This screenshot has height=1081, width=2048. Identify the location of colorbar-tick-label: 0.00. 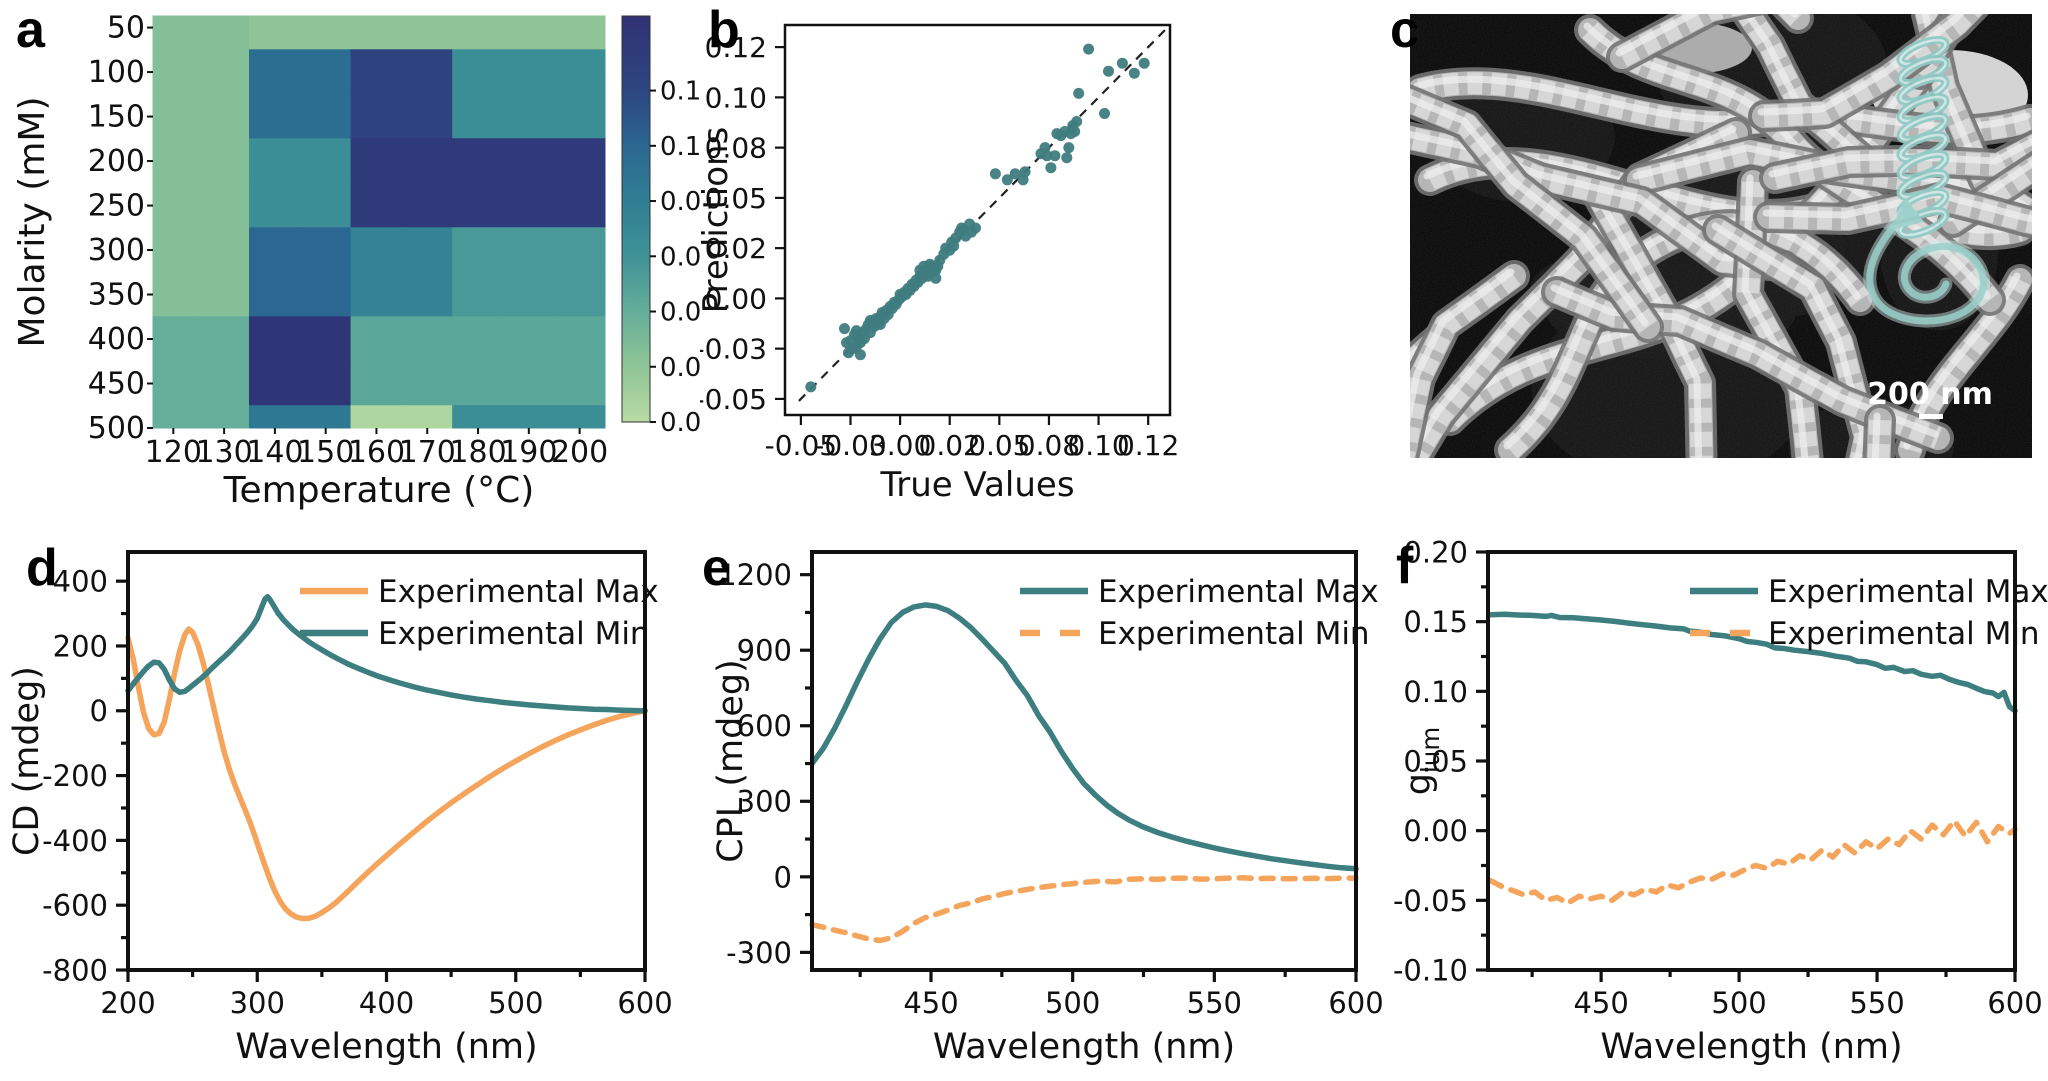
(680, 423).